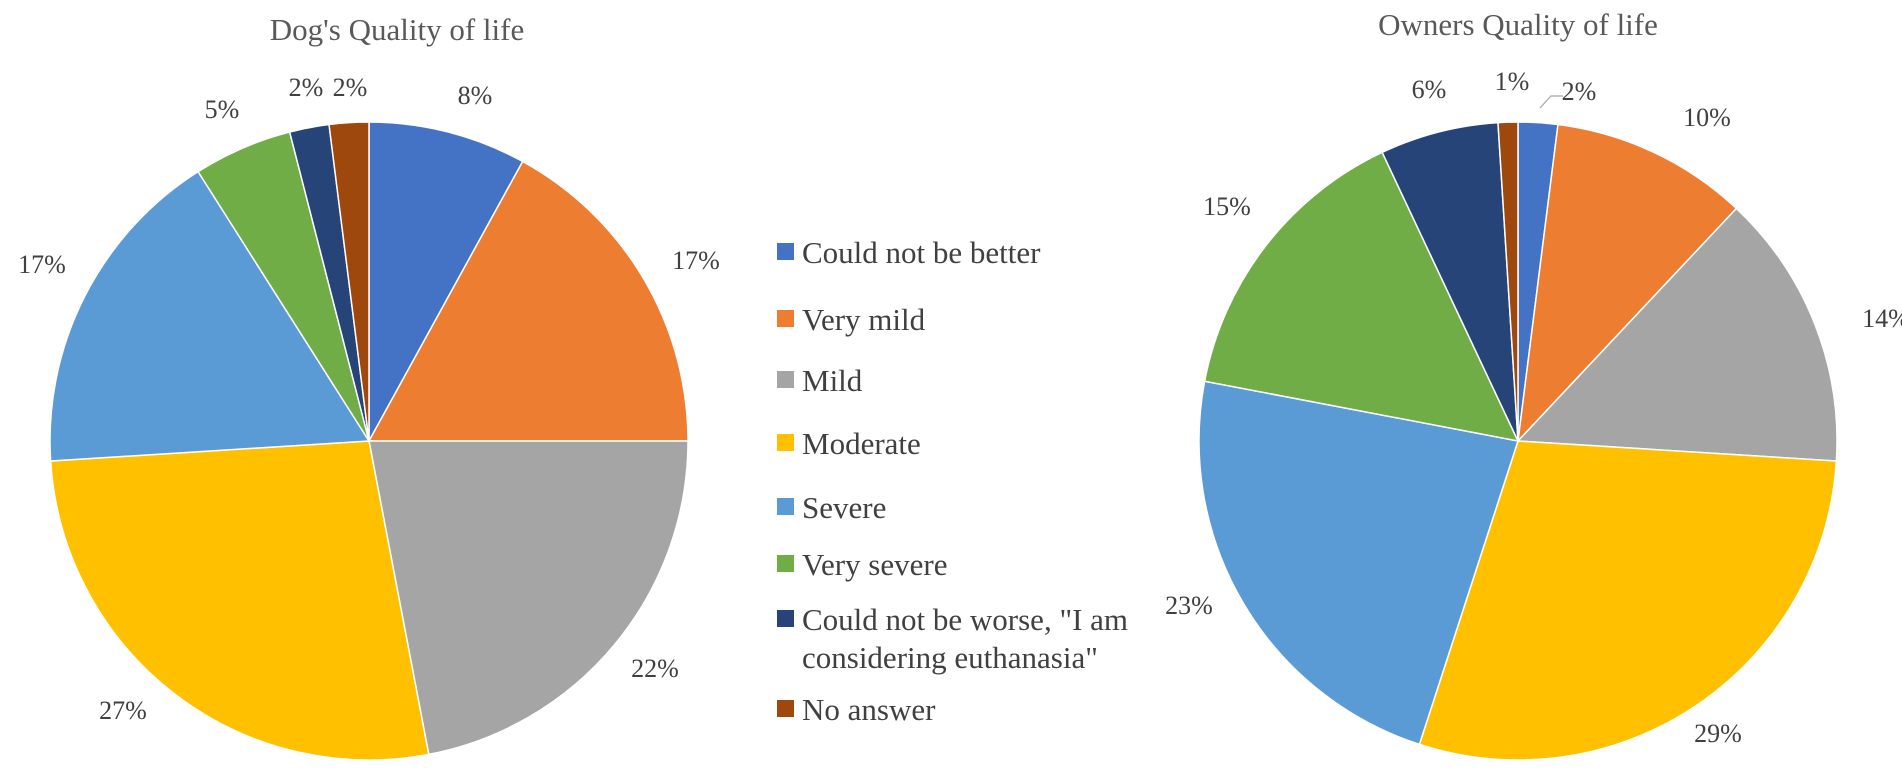  I want to click on owners-data-label-6: 15%, so click(1227, 206).